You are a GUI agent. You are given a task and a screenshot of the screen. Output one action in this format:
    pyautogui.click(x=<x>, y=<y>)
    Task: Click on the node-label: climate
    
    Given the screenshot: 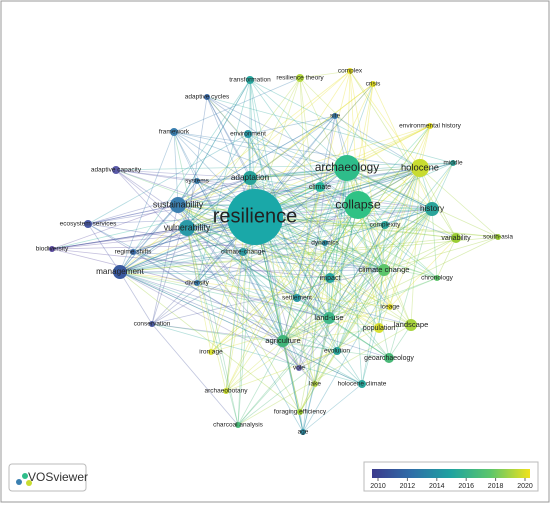 What is the action you would take?
    pyautogui.click(x=320, y=187)
    